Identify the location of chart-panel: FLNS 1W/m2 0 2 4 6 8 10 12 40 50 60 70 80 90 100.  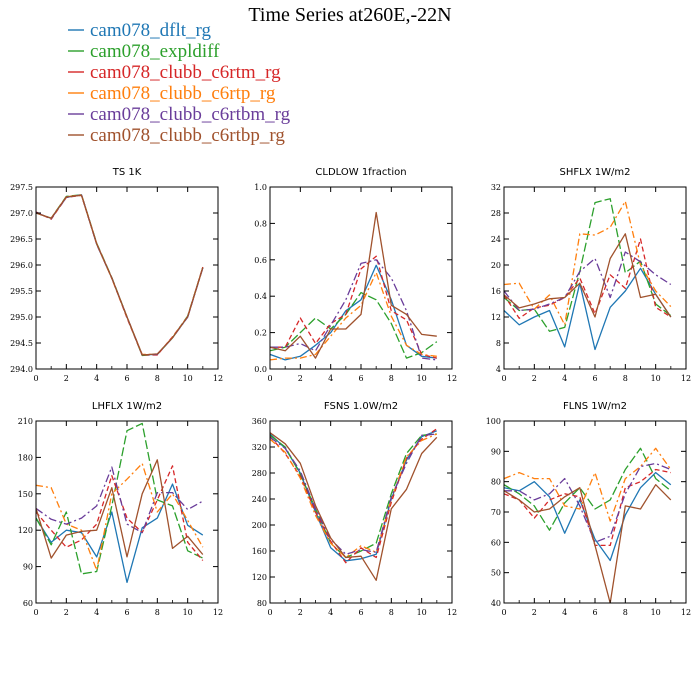
(588, 509).